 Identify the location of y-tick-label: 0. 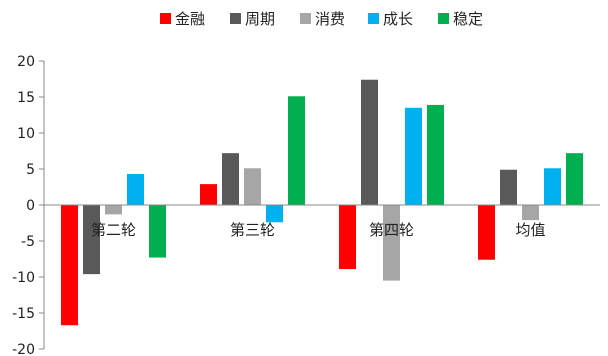
(30, 206).